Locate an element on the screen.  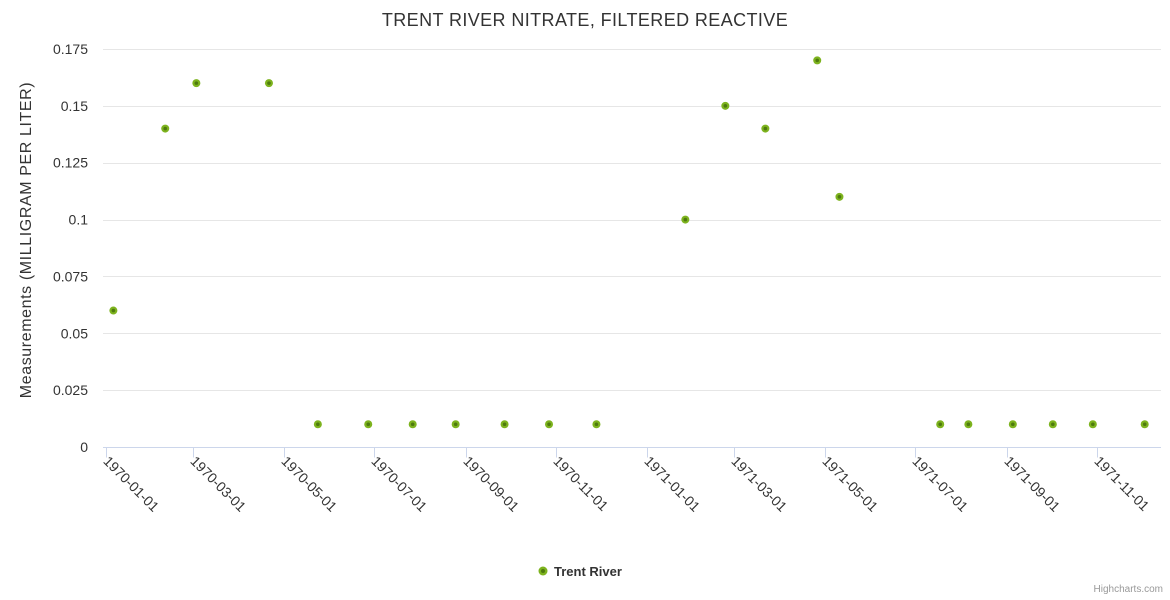
y-axis-title: Measurements (MILLIGRAM PER LITER) is located at coordinates (26, 240).